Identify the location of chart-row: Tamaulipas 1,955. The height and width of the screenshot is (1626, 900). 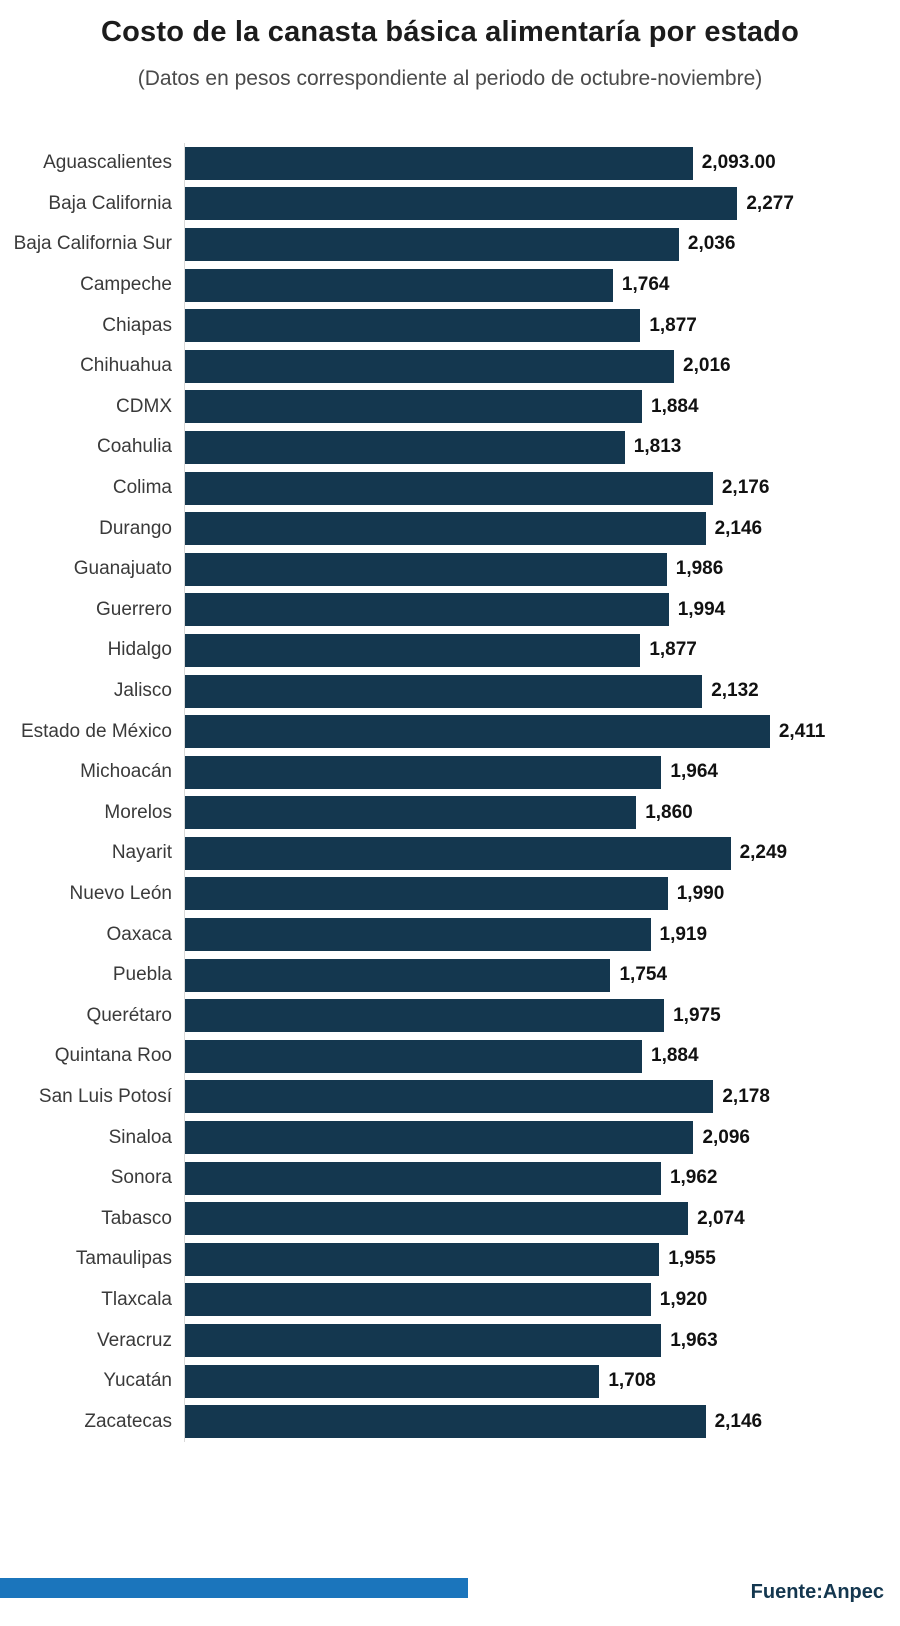
(450, 1259).